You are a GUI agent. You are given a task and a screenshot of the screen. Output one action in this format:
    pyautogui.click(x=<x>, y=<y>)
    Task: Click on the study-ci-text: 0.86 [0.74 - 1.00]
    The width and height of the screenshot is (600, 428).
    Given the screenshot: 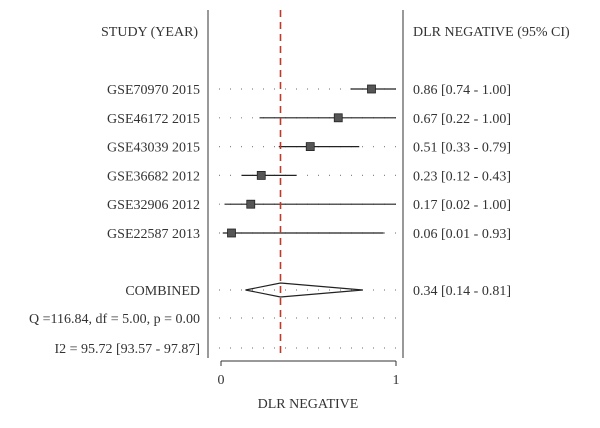 What is the action you would take?
    pyautogui.click(x=462, y=90)
    